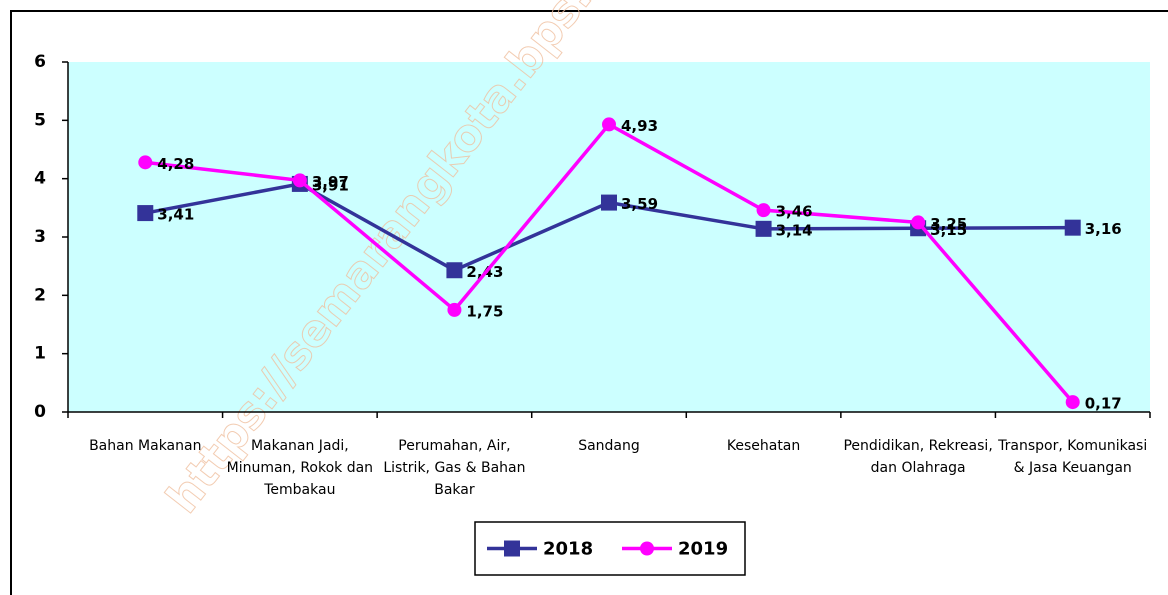 The image size is (1168, 595). I want to click on data-label: 4,93, so click(639, 126).